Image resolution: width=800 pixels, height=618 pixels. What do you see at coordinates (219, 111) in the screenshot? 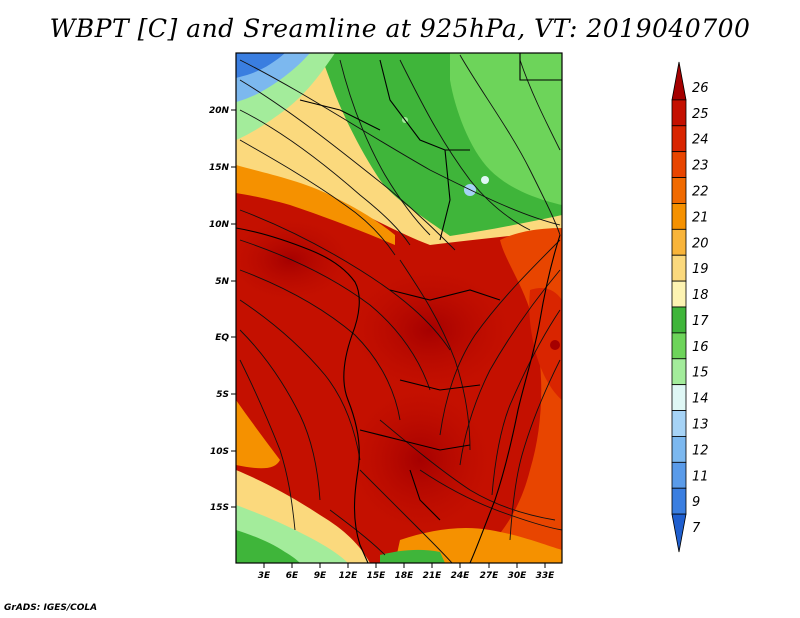
I see `lat-label-20n: 20N` at bounding box center [219, 111].